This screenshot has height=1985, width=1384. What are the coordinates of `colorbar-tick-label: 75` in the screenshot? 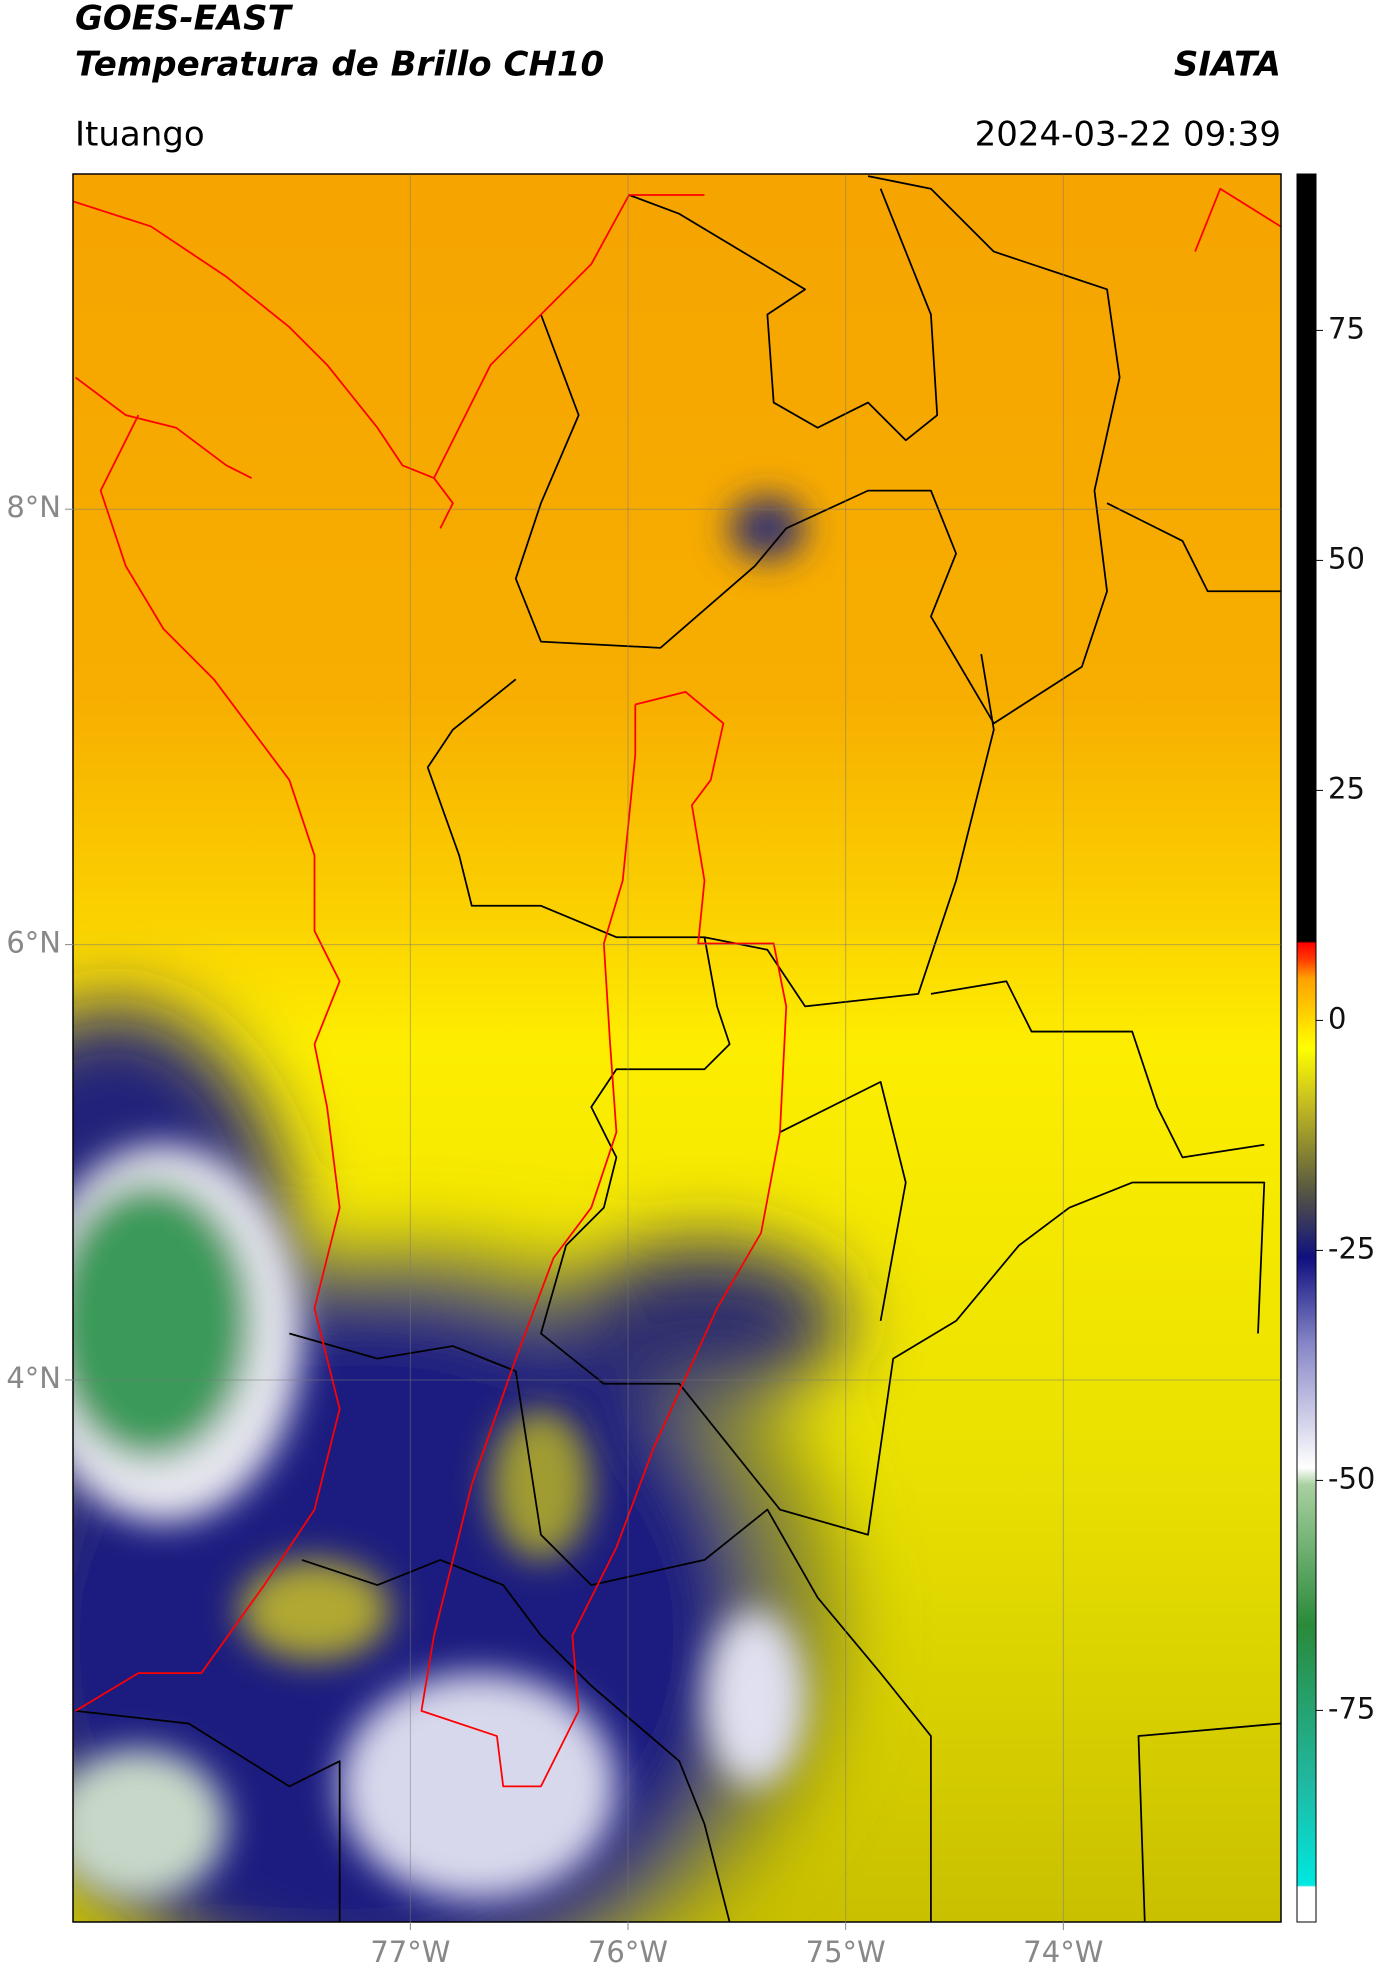 It's located at (1346, 328).